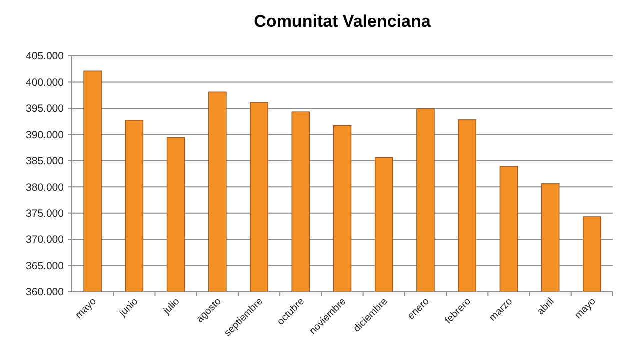  What do you see at coordinates (45, 135) in the screenshot?
I see `y-tick-label: 390.000` at bounding box center [45, 135].